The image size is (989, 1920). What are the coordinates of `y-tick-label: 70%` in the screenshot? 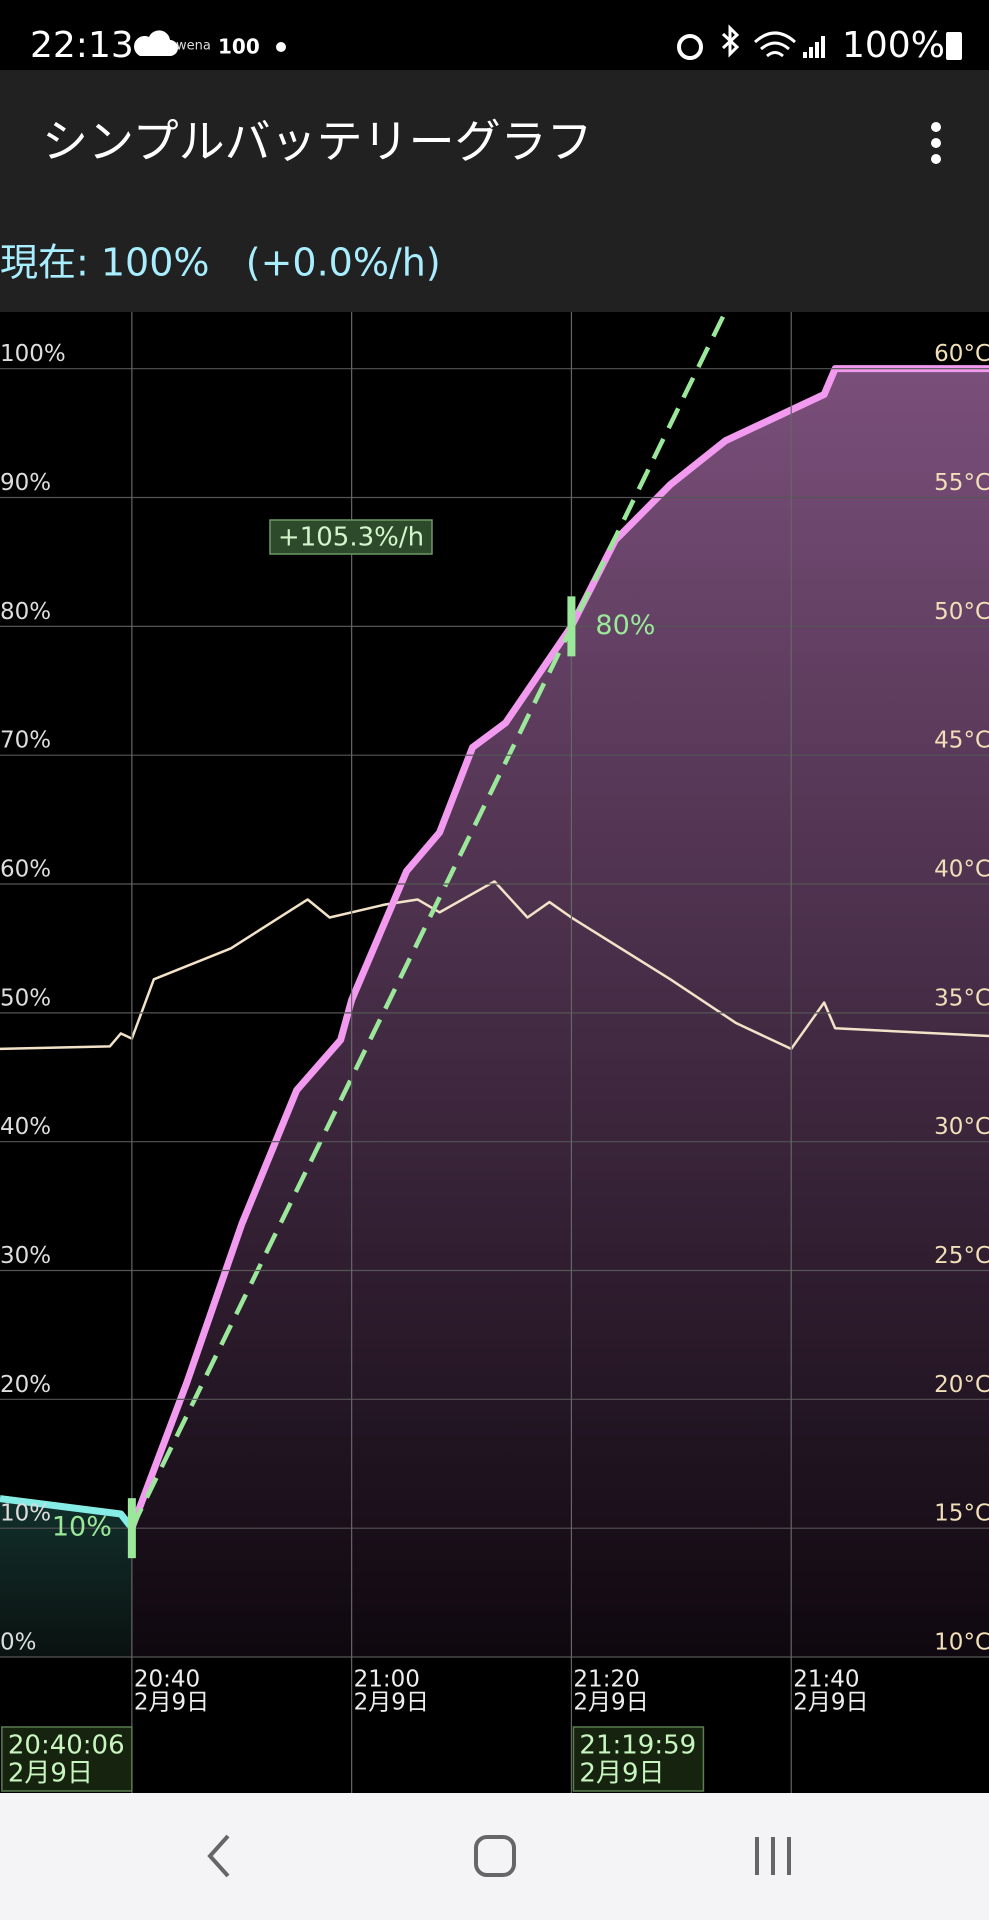 It's located at (25, 741).